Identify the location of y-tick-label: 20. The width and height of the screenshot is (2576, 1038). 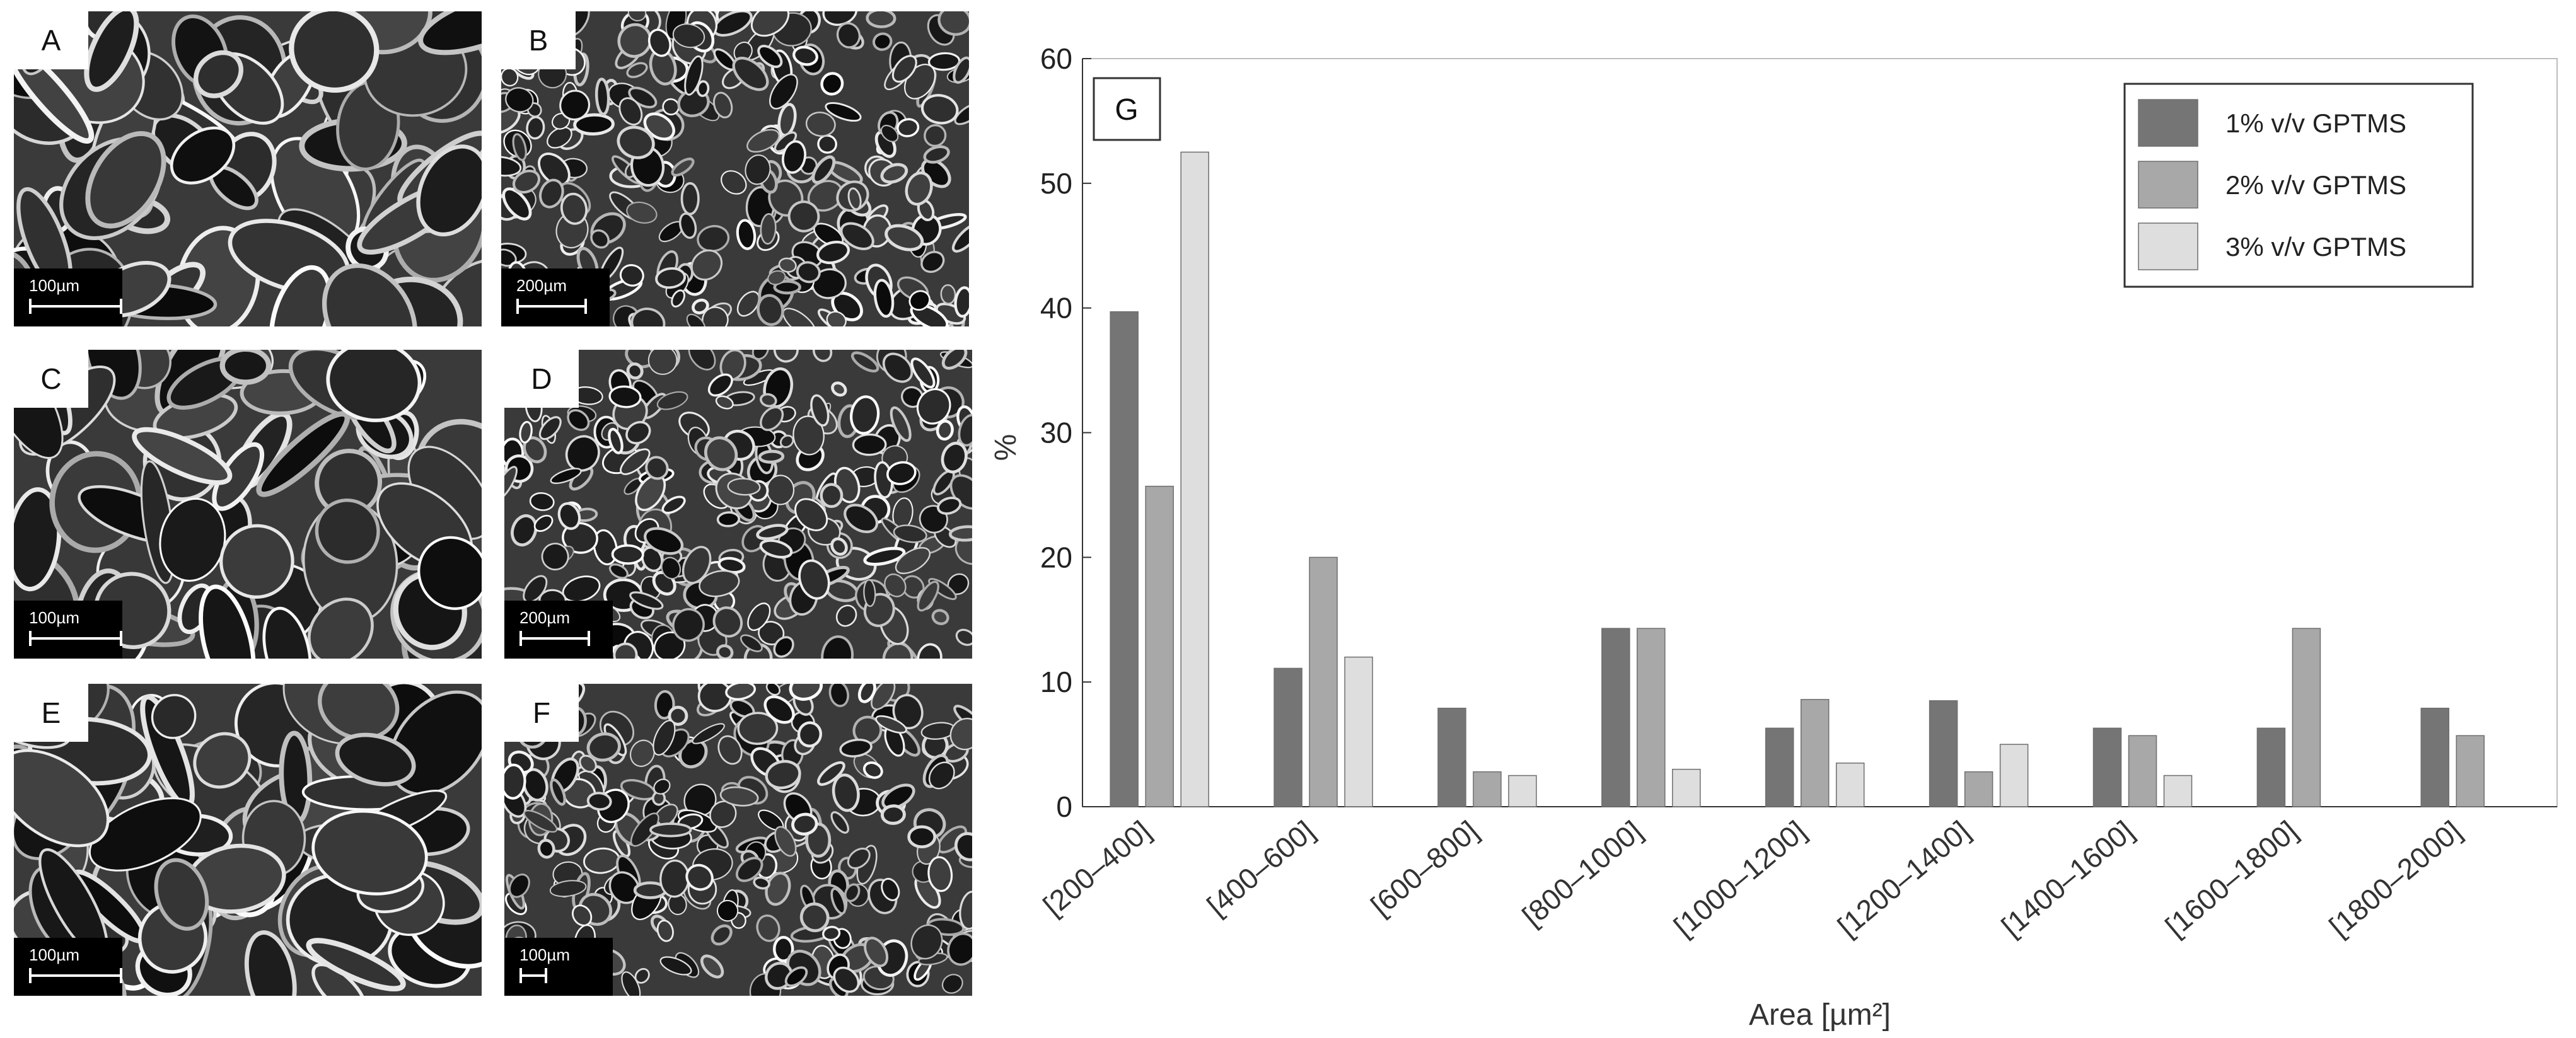
(1056, 557).